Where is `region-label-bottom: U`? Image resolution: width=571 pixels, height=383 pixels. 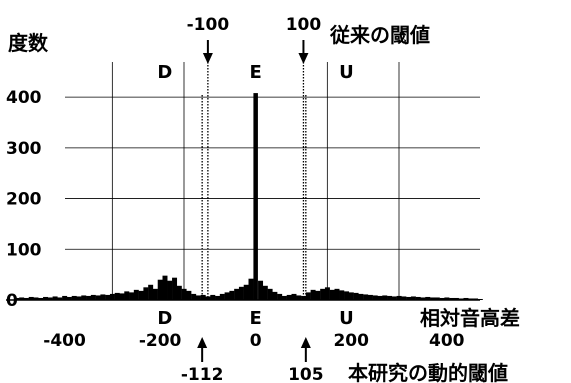 region-label-bottom: U is located at coordinates (346, 318).